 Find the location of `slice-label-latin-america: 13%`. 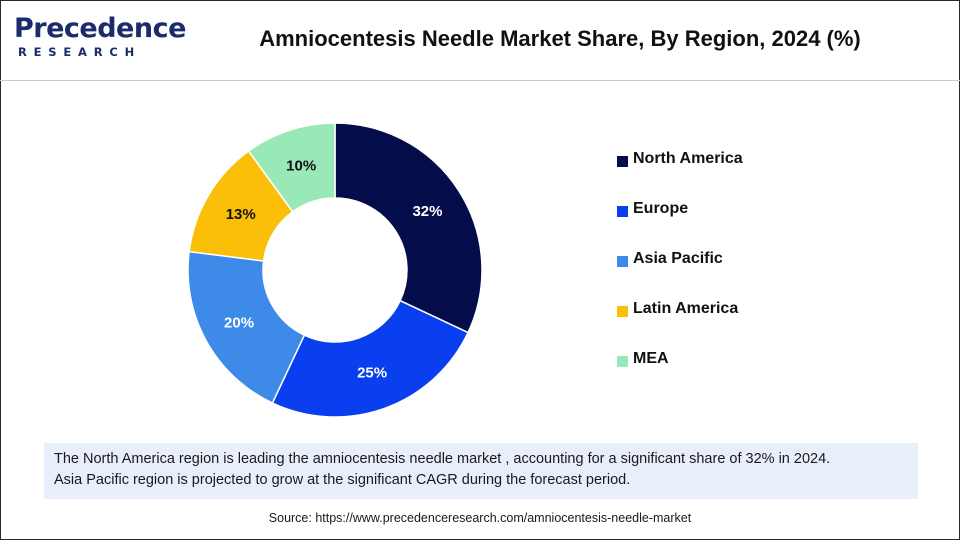

slice-label-latin-america: 13% is located at coordinates (241, 214).